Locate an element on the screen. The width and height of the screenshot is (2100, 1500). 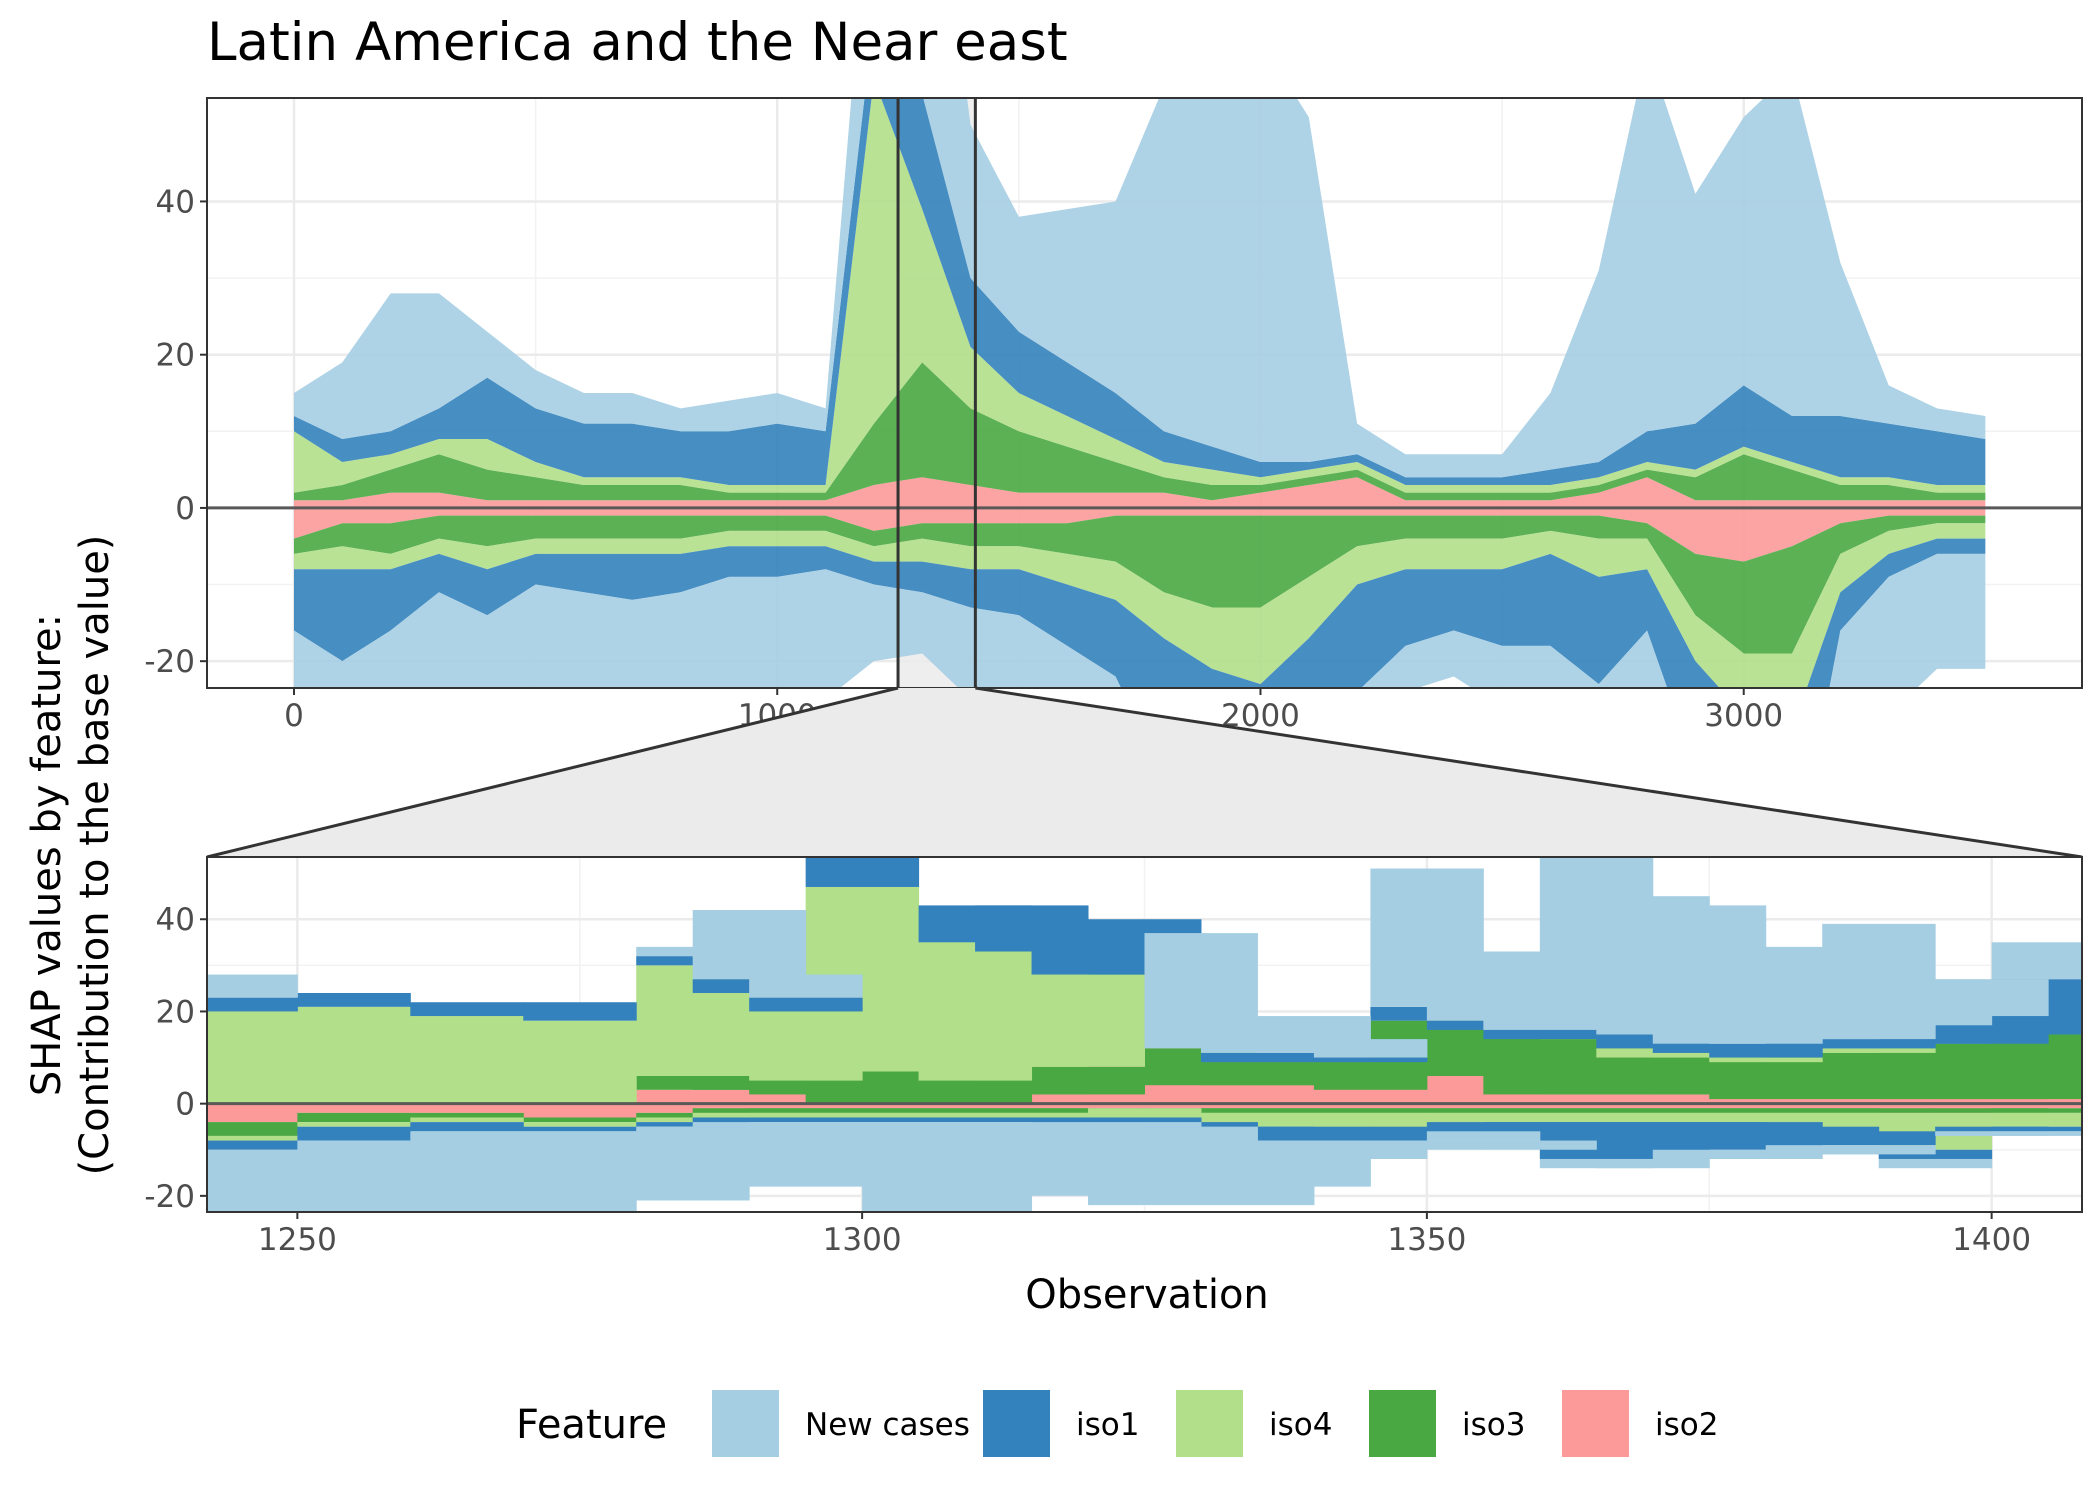
zoom-connector-fill is located at coordinates (1144, 772).